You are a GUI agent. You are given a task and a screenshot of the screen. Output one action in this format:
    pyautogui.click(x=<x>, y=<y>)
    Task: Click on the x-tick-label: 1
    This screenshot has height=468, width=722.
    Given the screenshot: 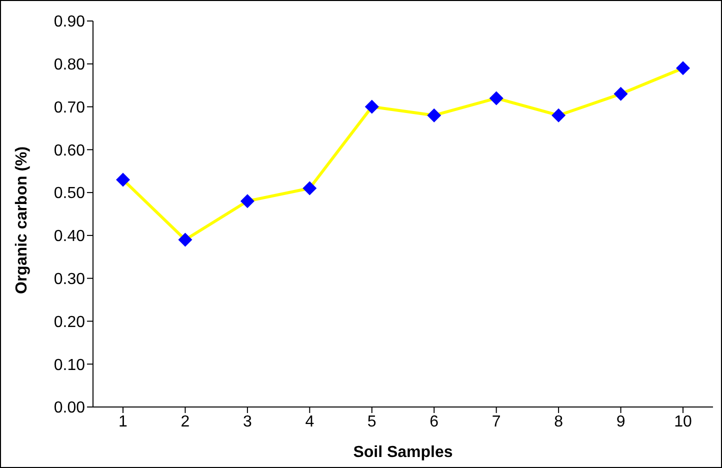 What is the action you would take?
    pyautogui.click(x=123, y=421)
    